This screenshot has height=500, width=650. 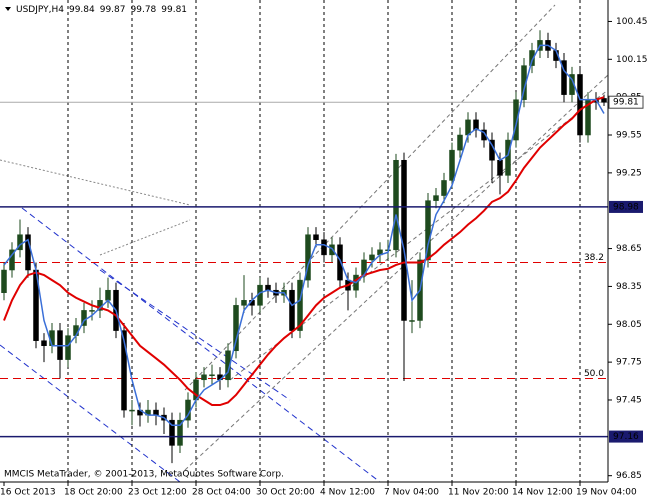 I want to click on x-tick-label: 7 Nov 04:00, so click(x=411, y=493).